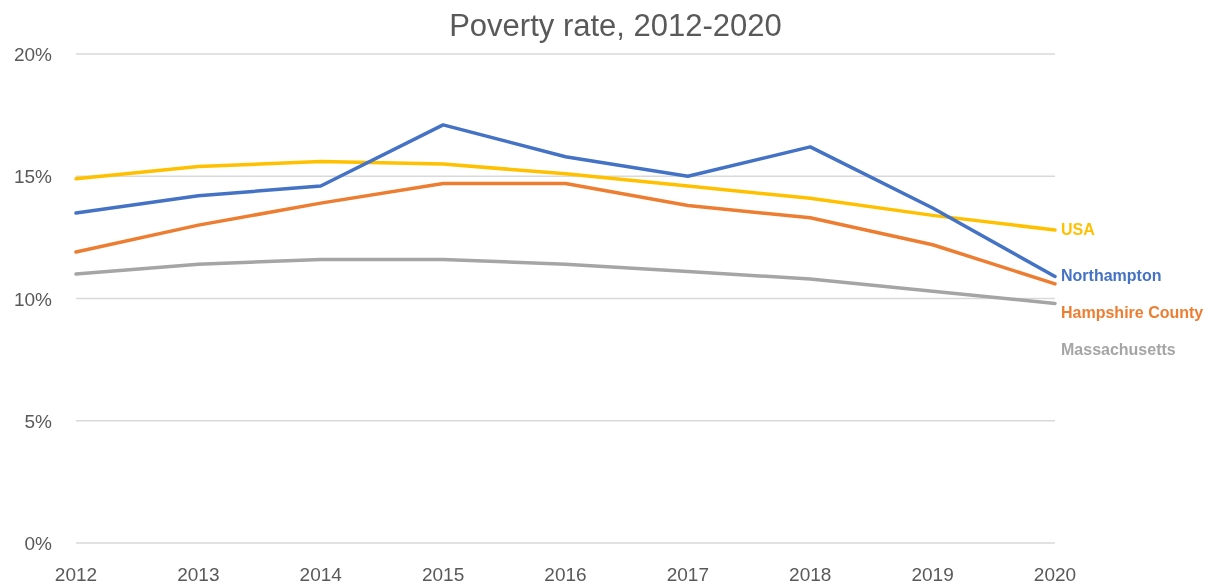  I want to click on x-tick-label: 2015, so click(443, 574).